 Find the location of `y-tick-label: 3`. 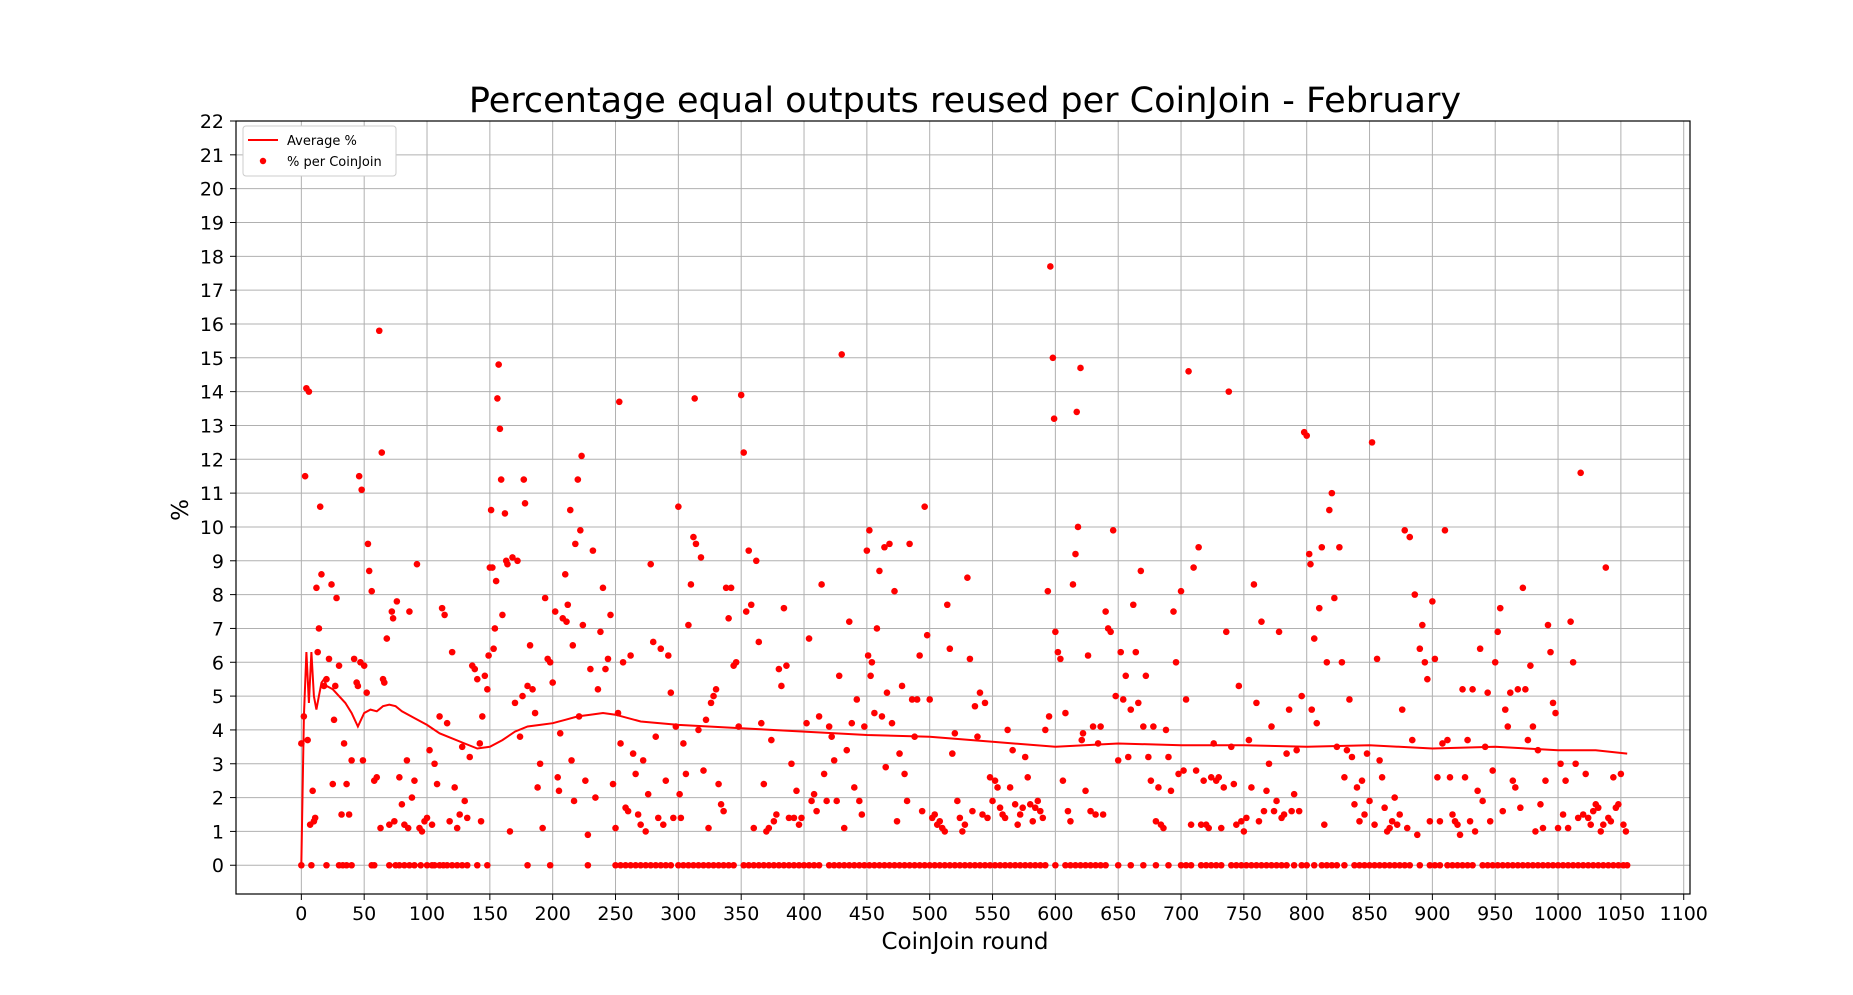

y-tick-label: 3 is located at coordinates (218, 765).